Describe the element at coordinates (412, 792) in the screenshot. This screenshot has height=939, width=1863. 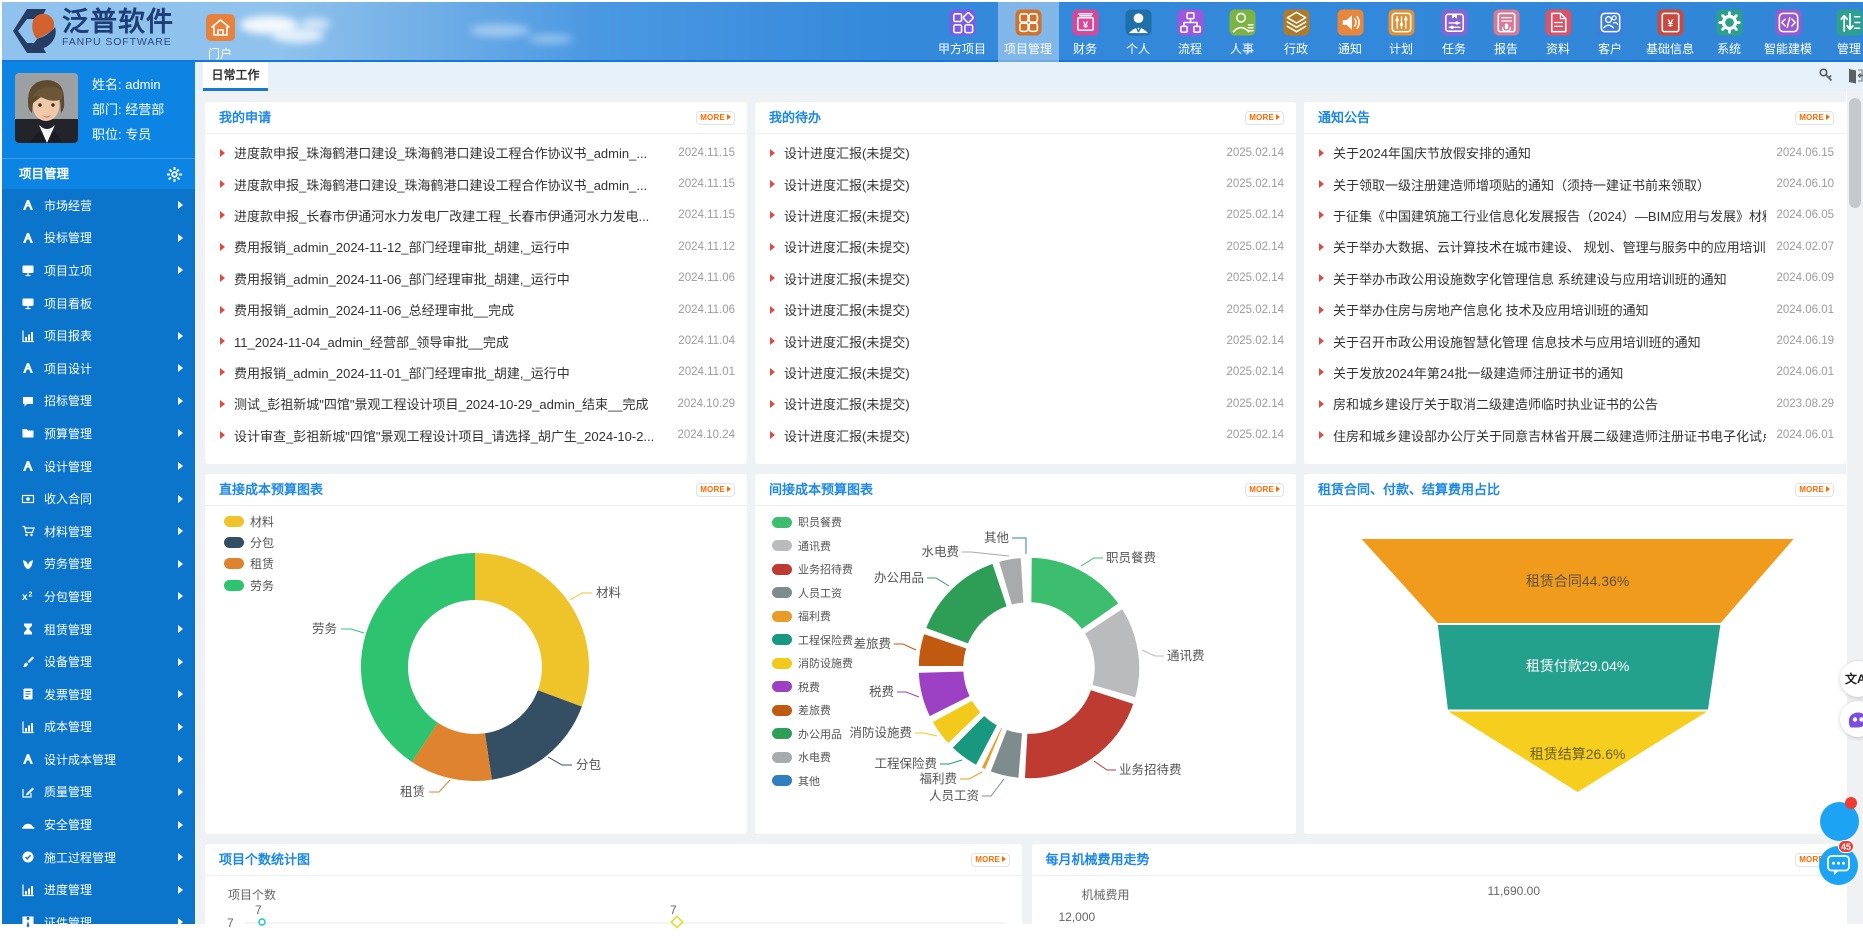
I see `svg-text: 租赁` at that location.